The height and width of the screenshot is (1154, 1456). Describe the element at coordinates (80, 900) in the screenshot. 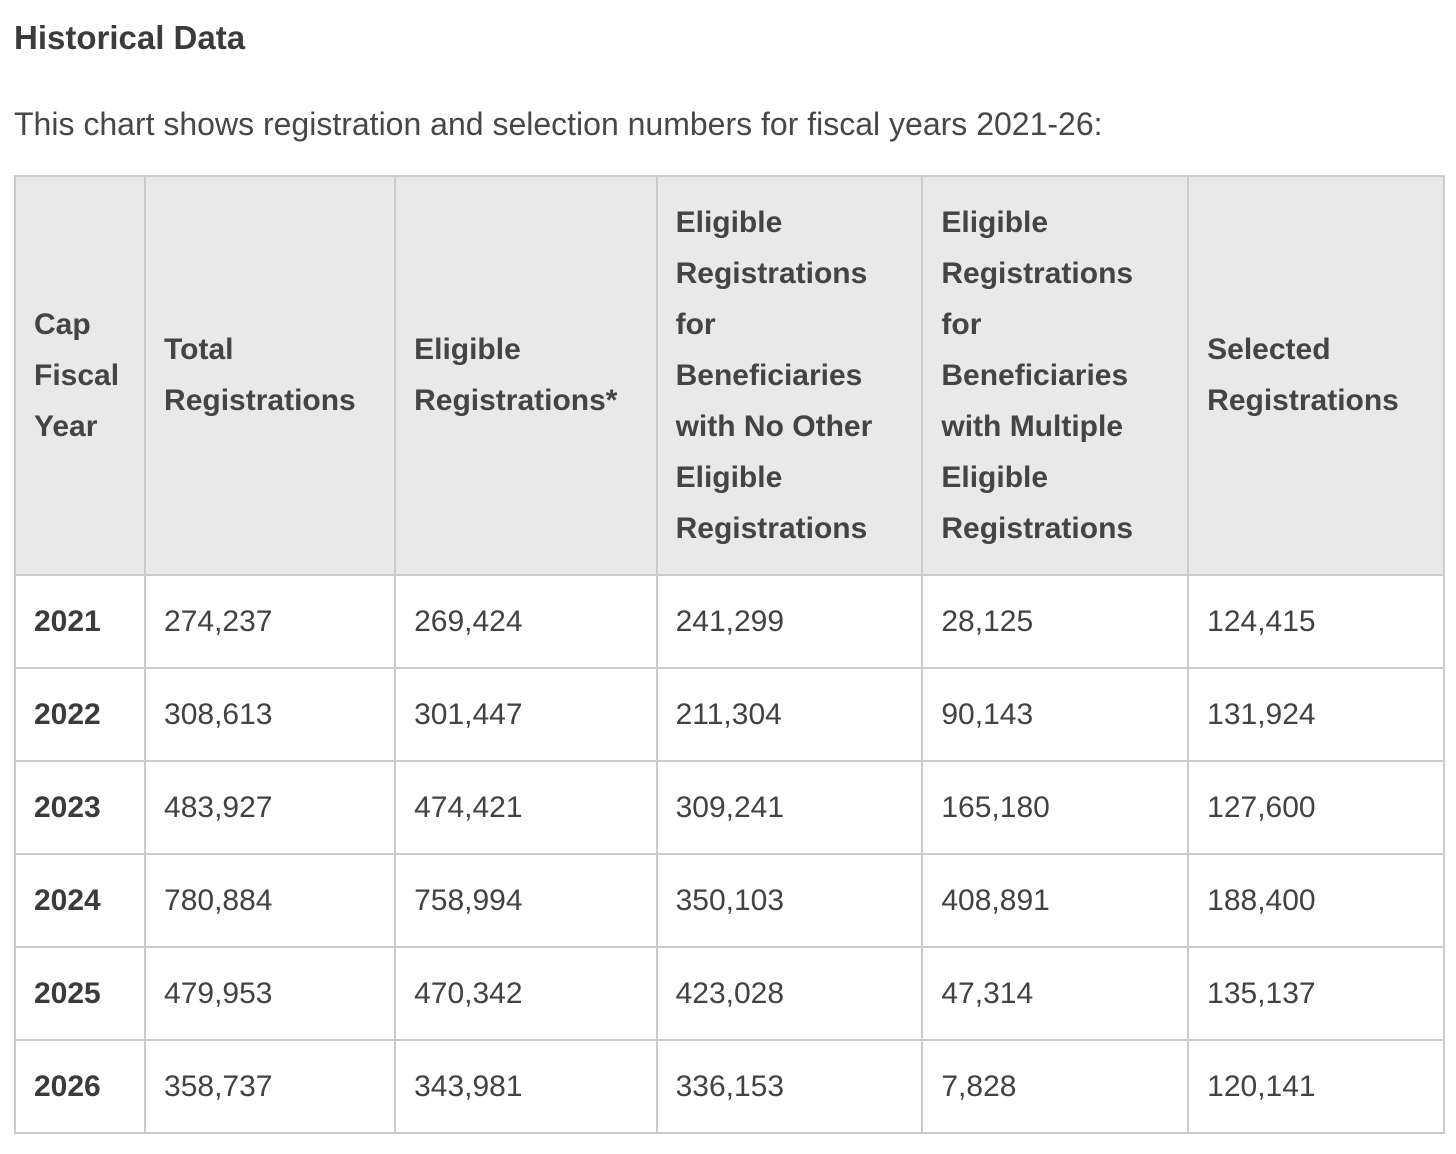

I see `year-cell: 2024` at that location.